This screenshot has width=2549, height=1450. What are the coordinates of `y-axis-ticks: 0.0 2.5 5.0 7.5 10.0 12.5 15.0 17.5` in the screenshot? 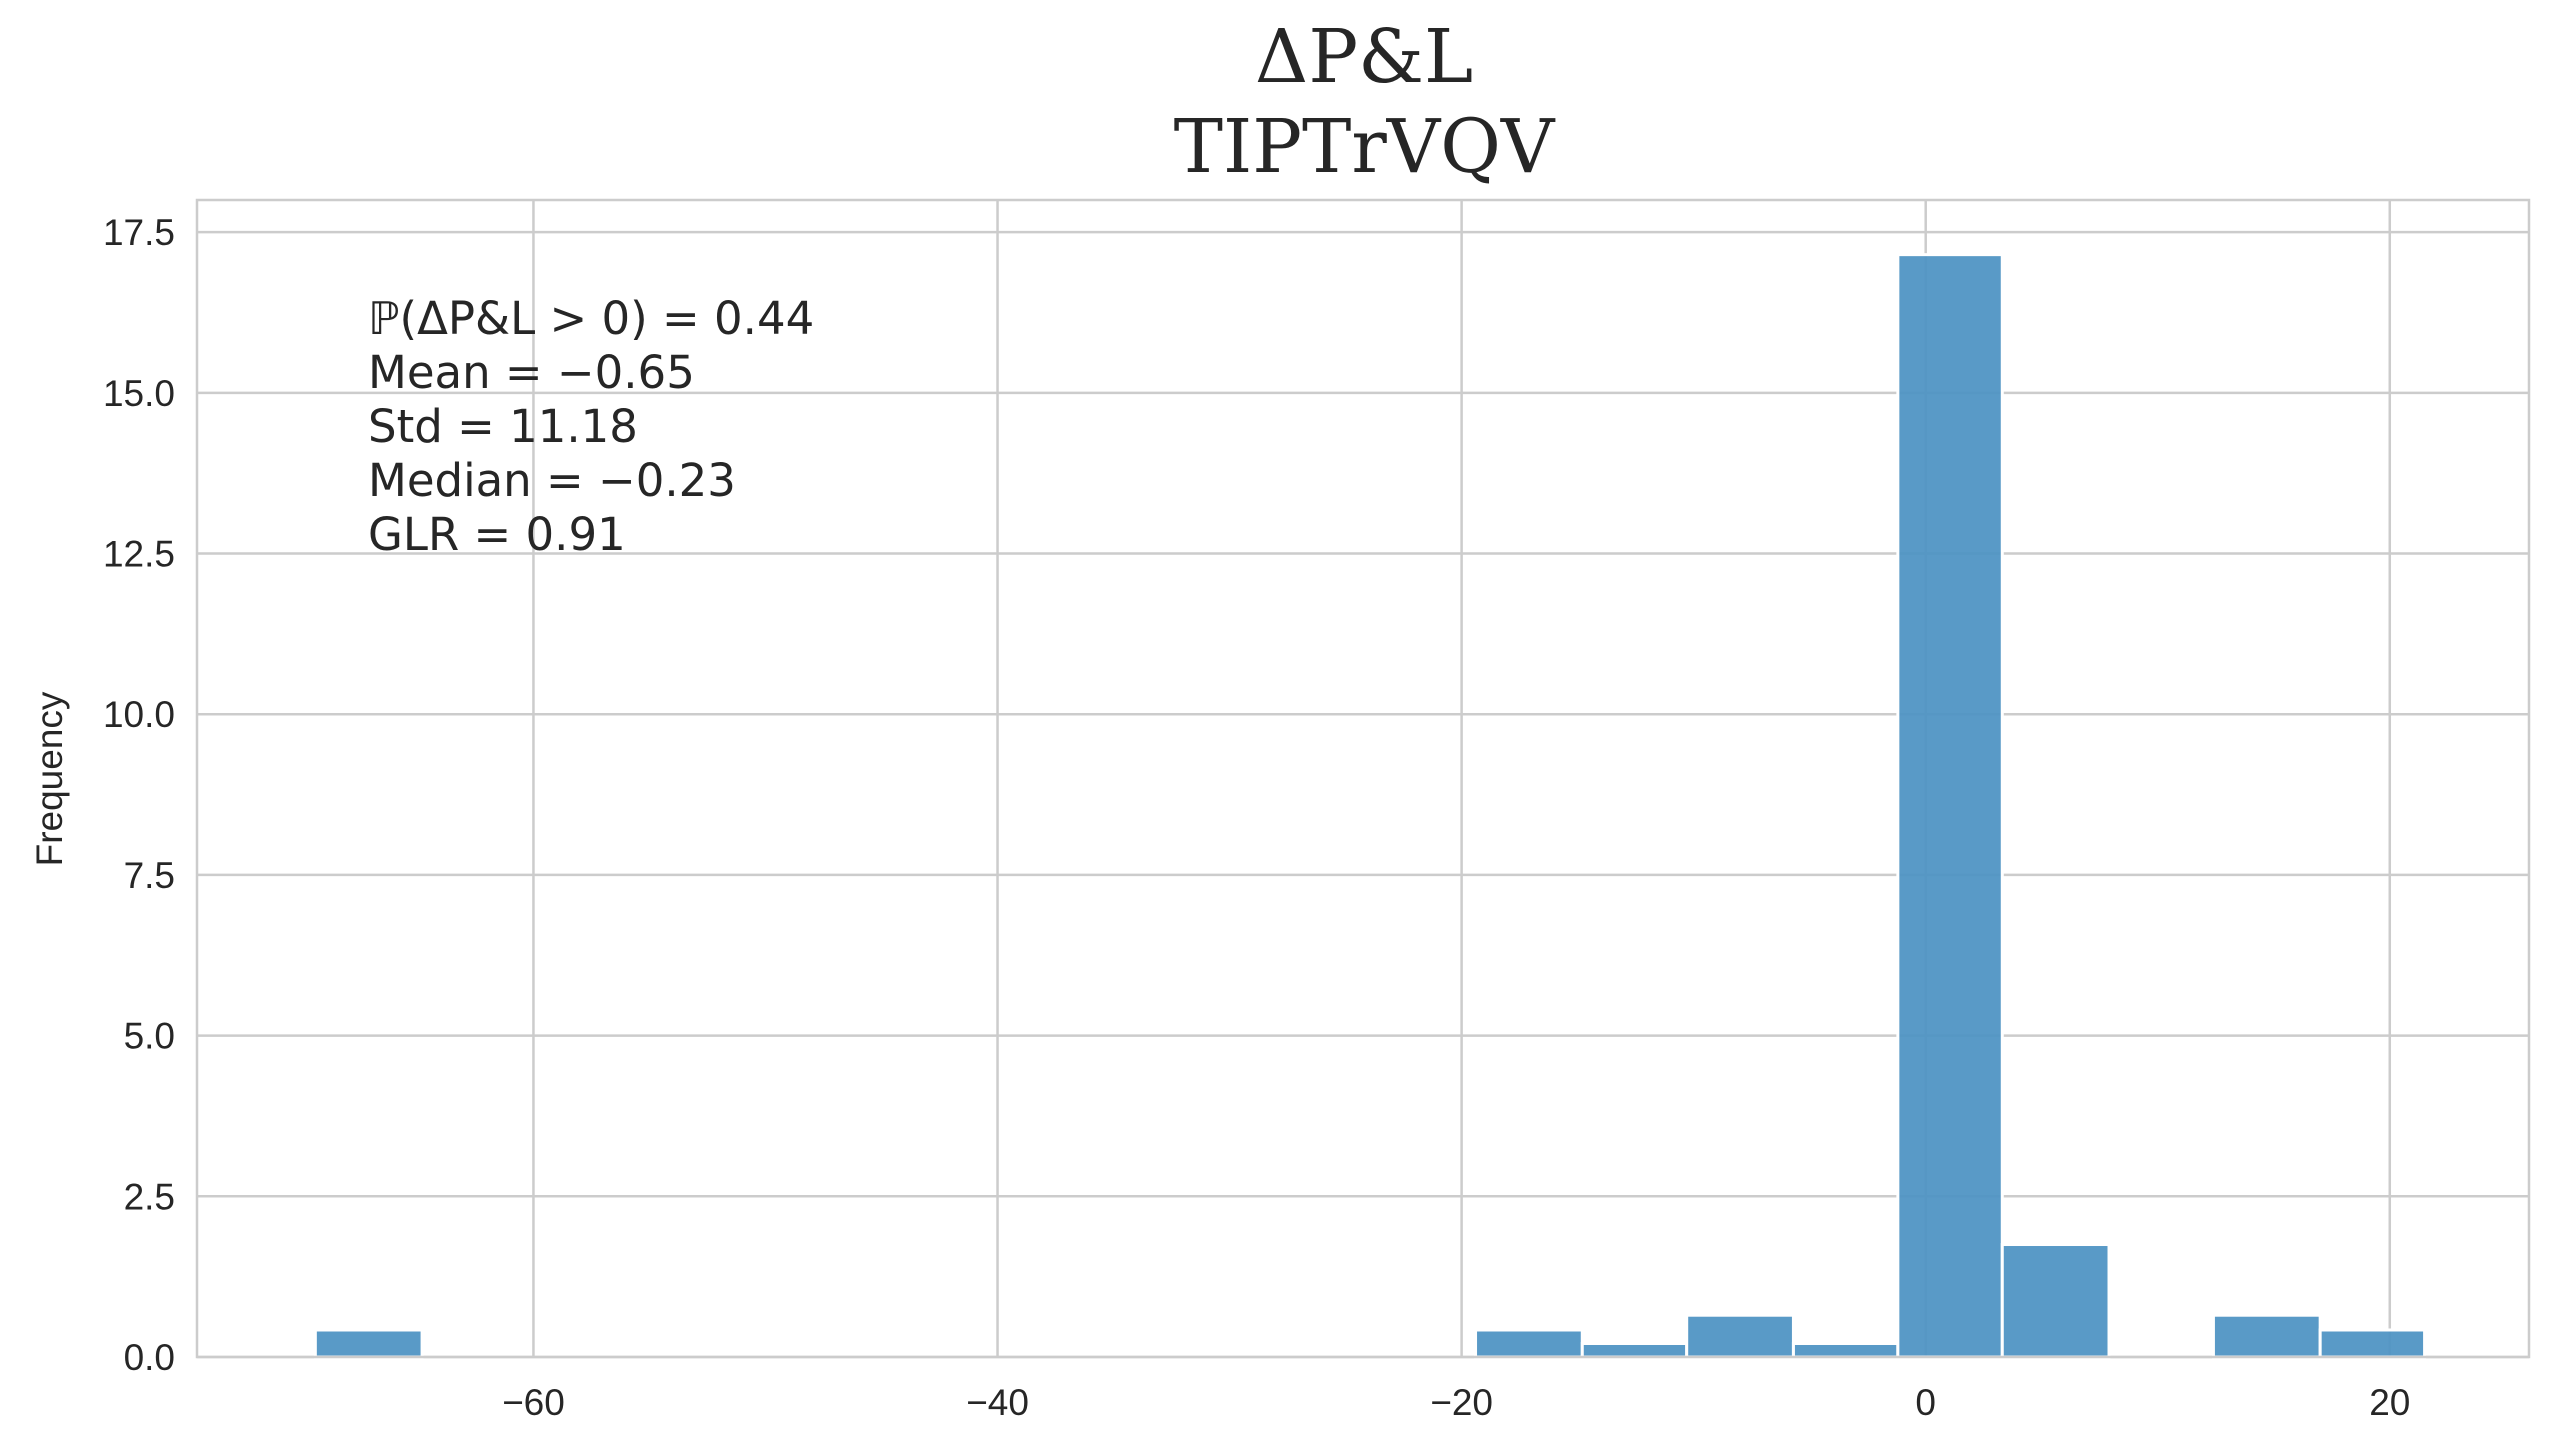 It's located at (139, 795).